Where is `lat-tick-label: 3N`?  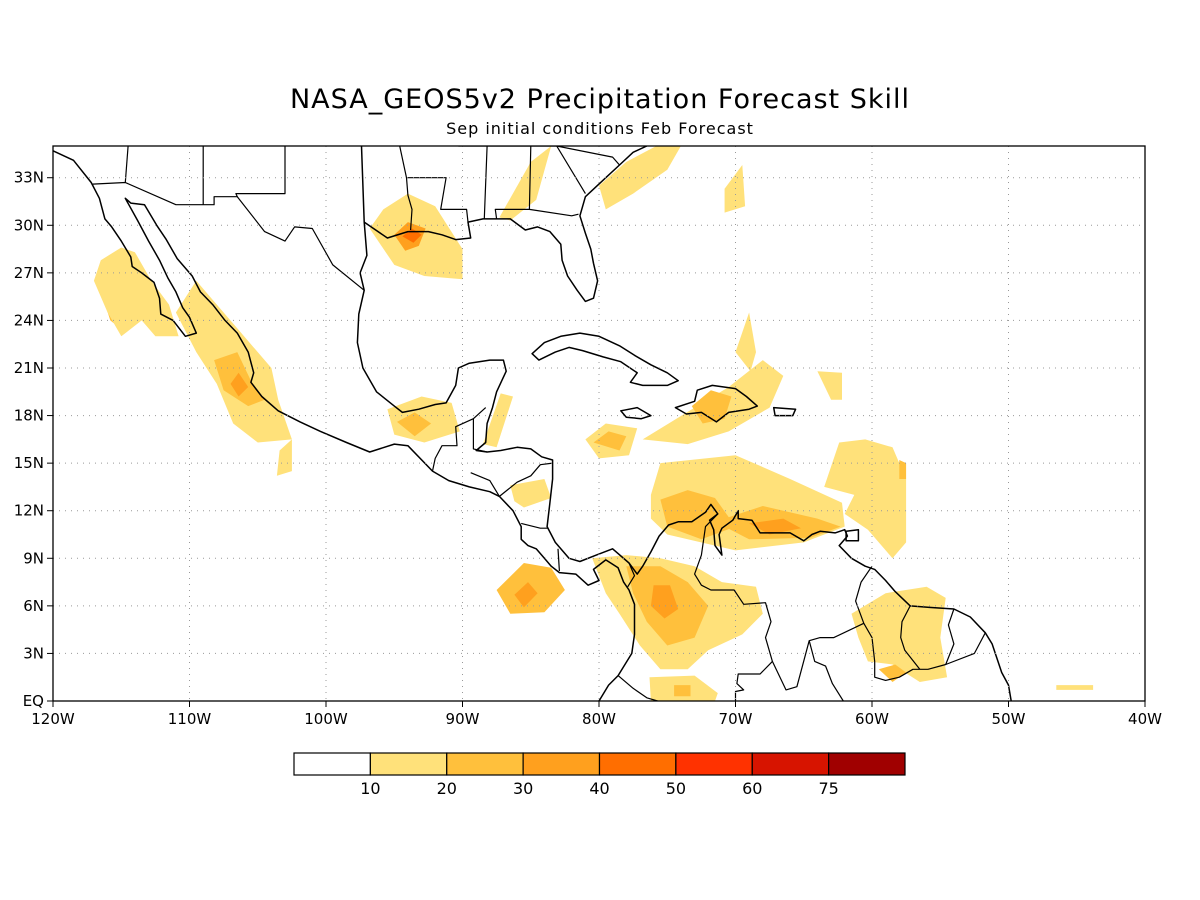
lat-tick-label: 3N is located at coordinates (33, 653).